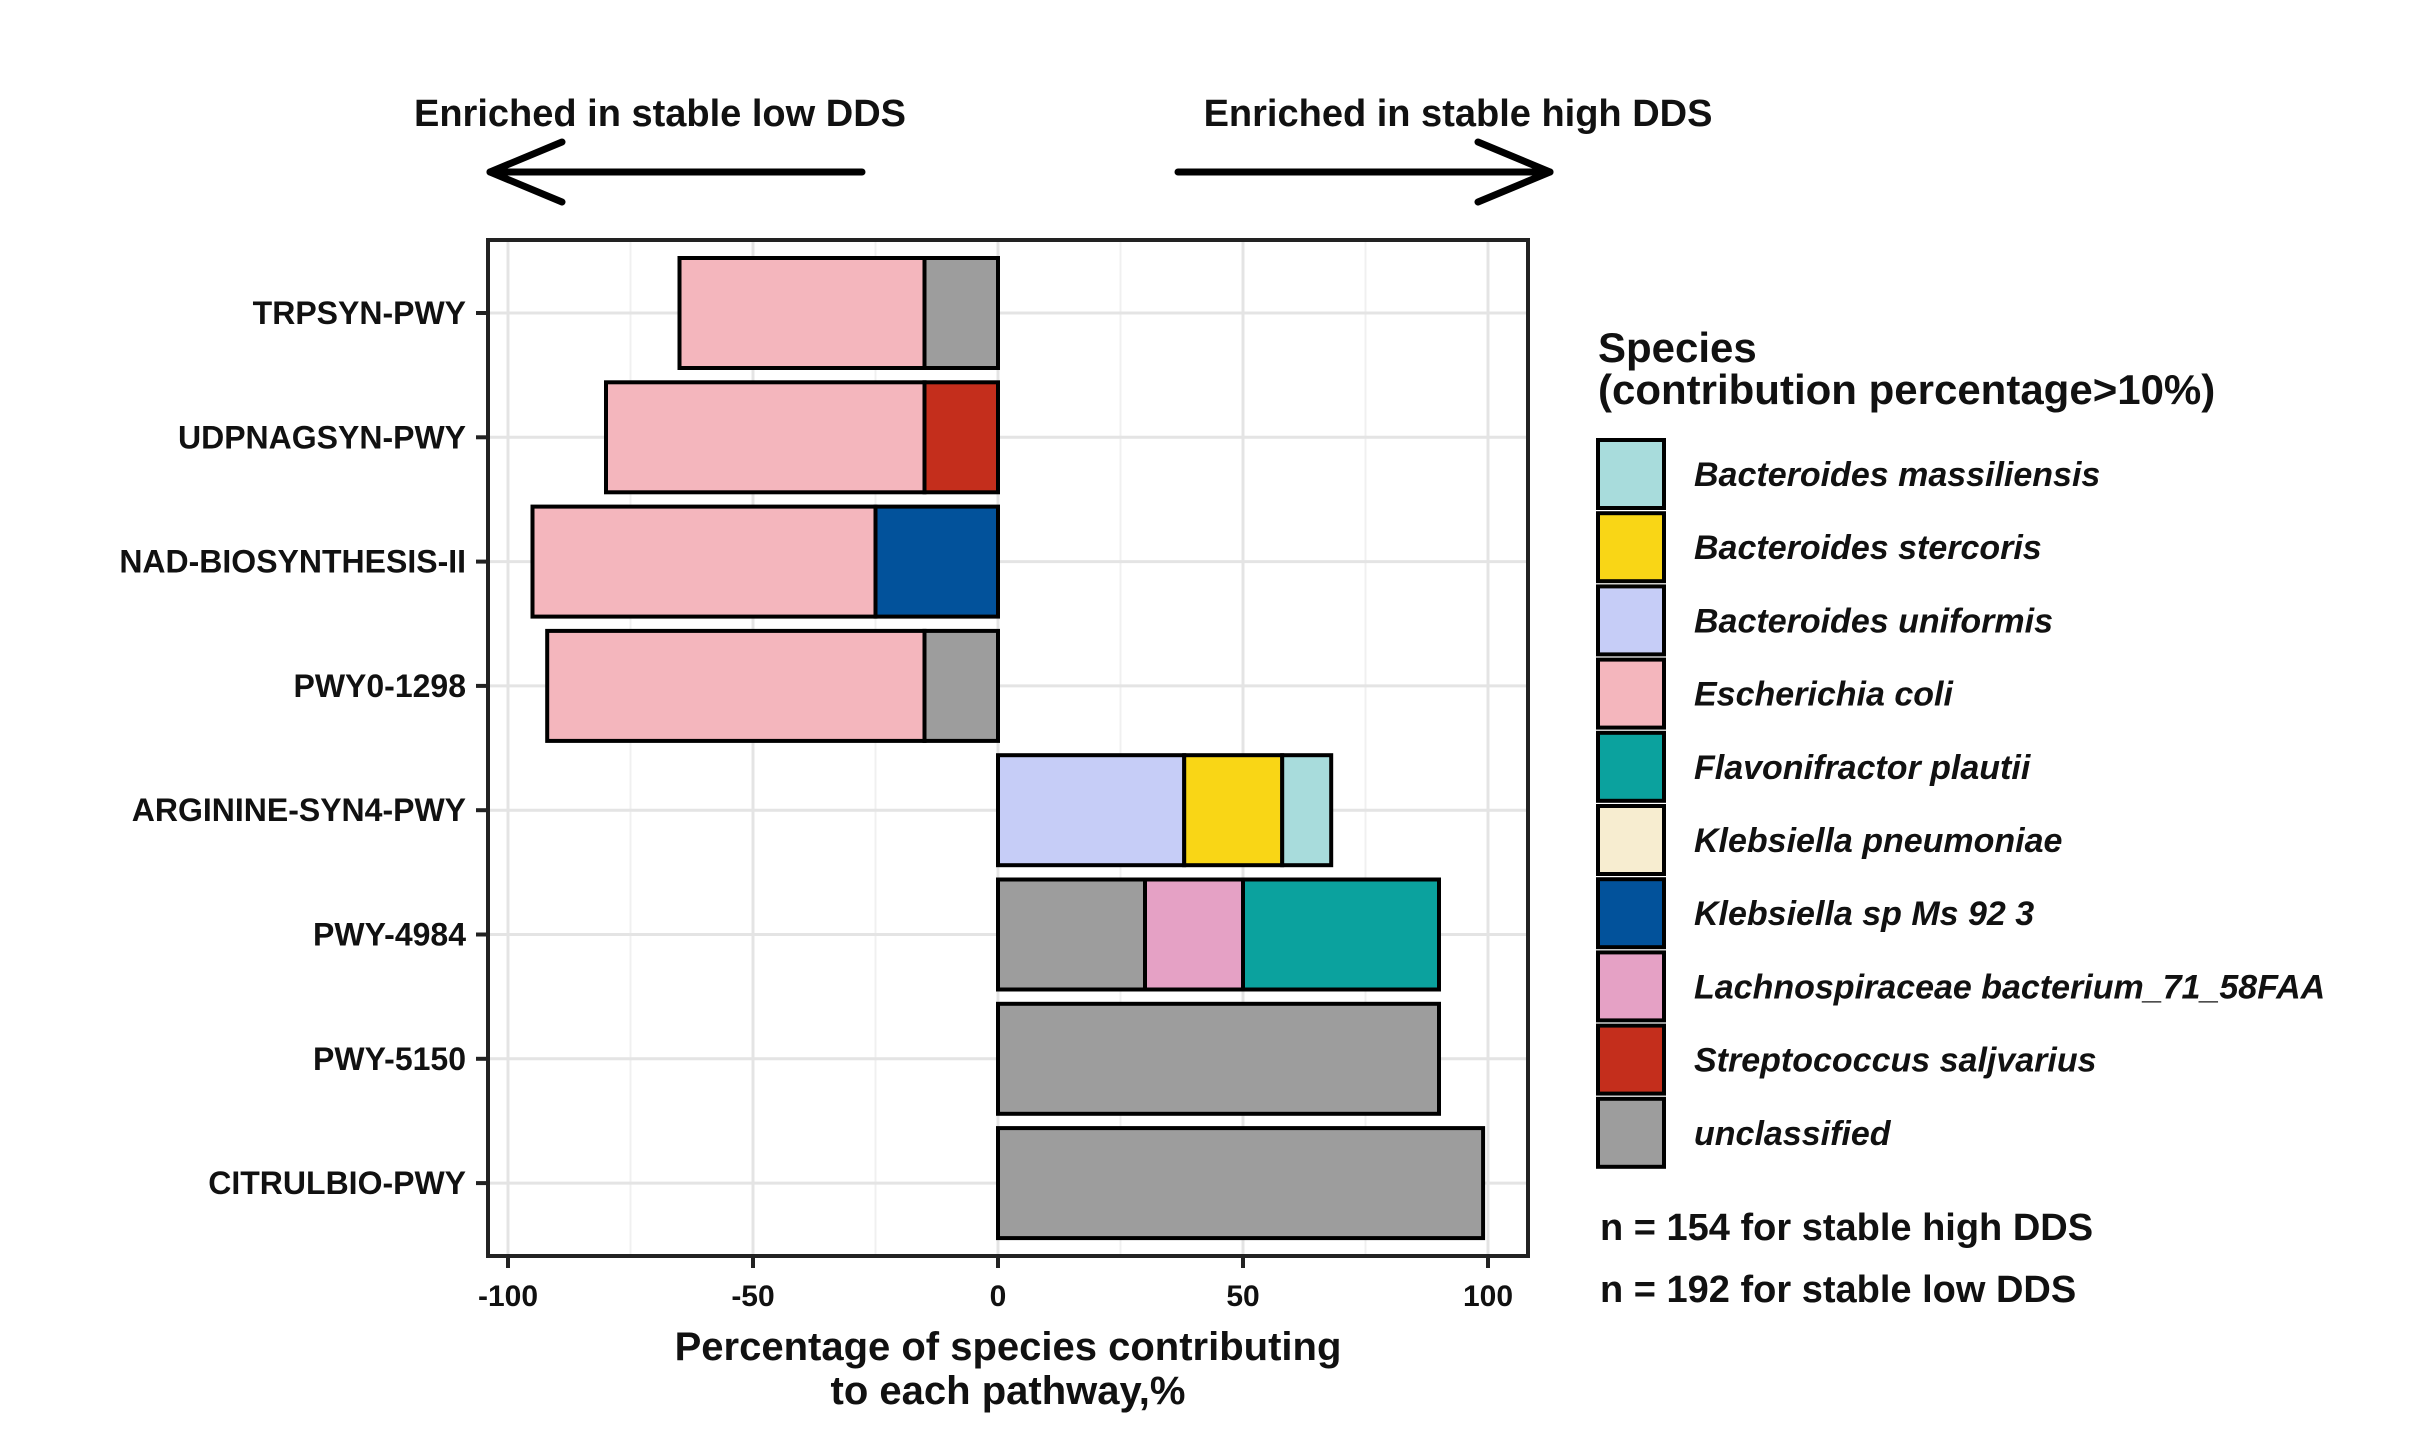  What do you see at coordinates (1793, 1134) in the screenshot?
I see `legend-label-unclassified: unclassified` at bounding box center [1793, 1134].